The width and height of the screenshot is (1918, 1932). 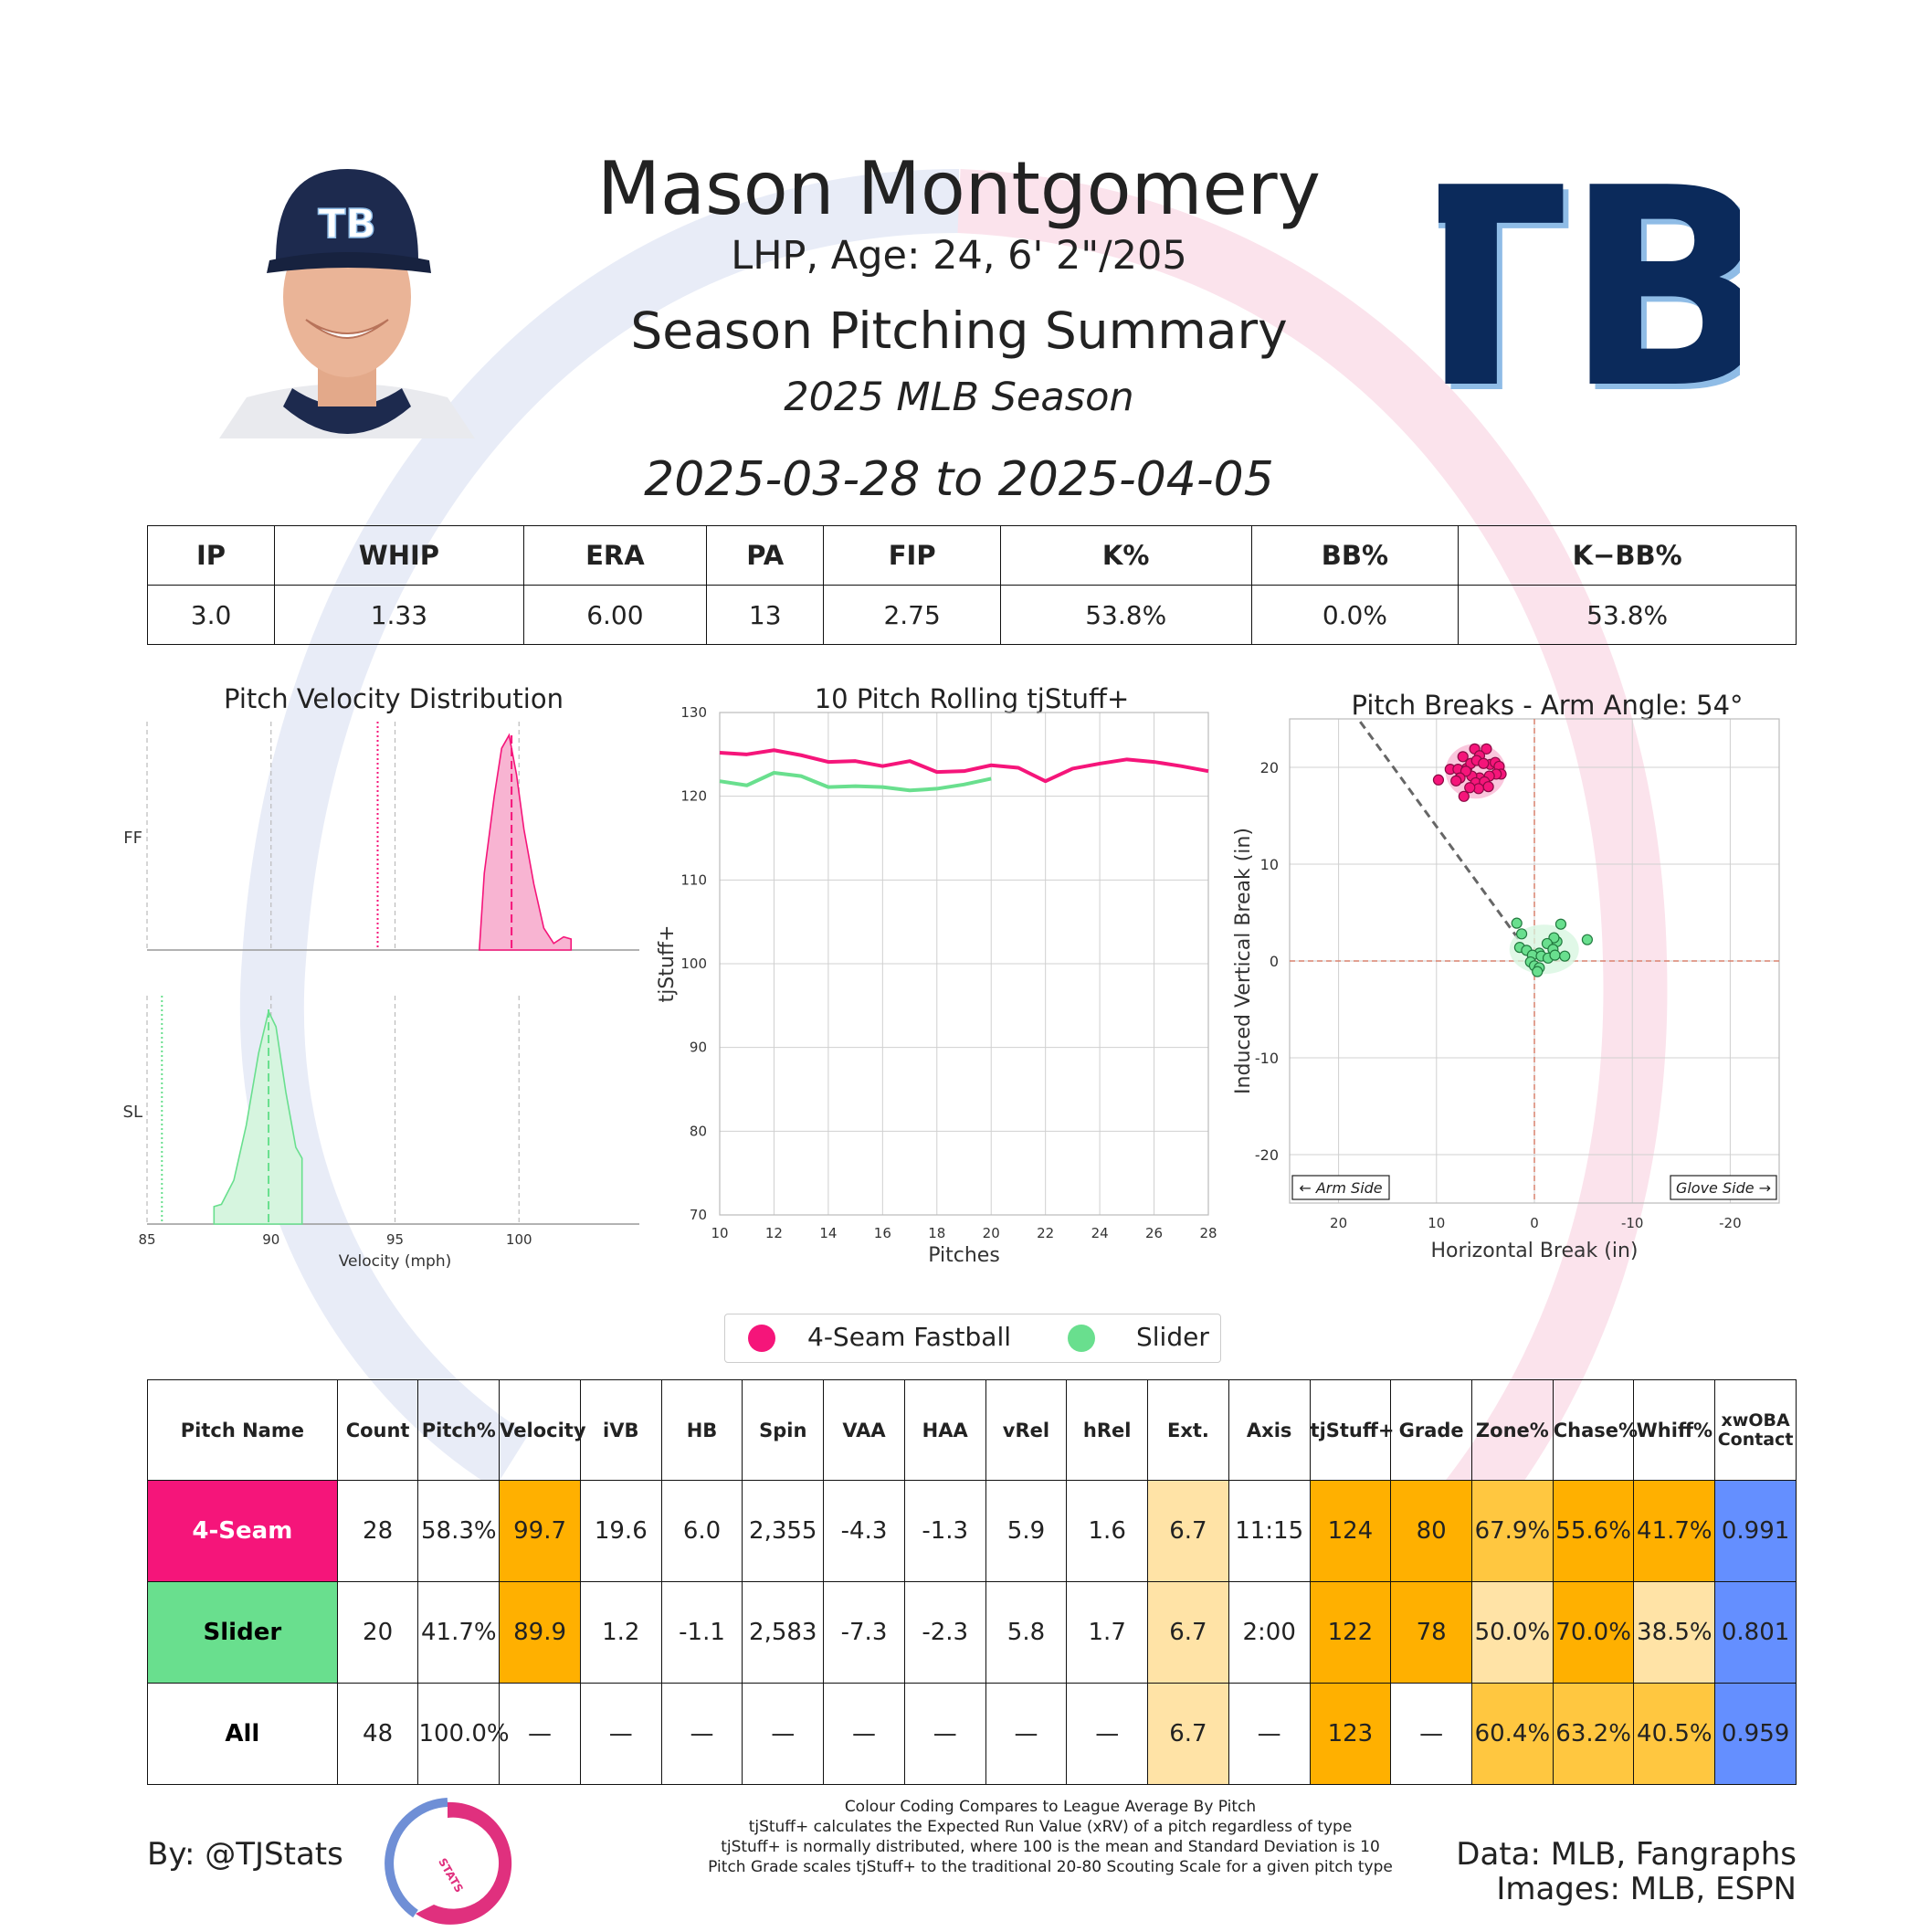 What do you see at coordinates (525, 842) in the screenshot?
I see `velocity-density-area` at bounding box center [525, 842].